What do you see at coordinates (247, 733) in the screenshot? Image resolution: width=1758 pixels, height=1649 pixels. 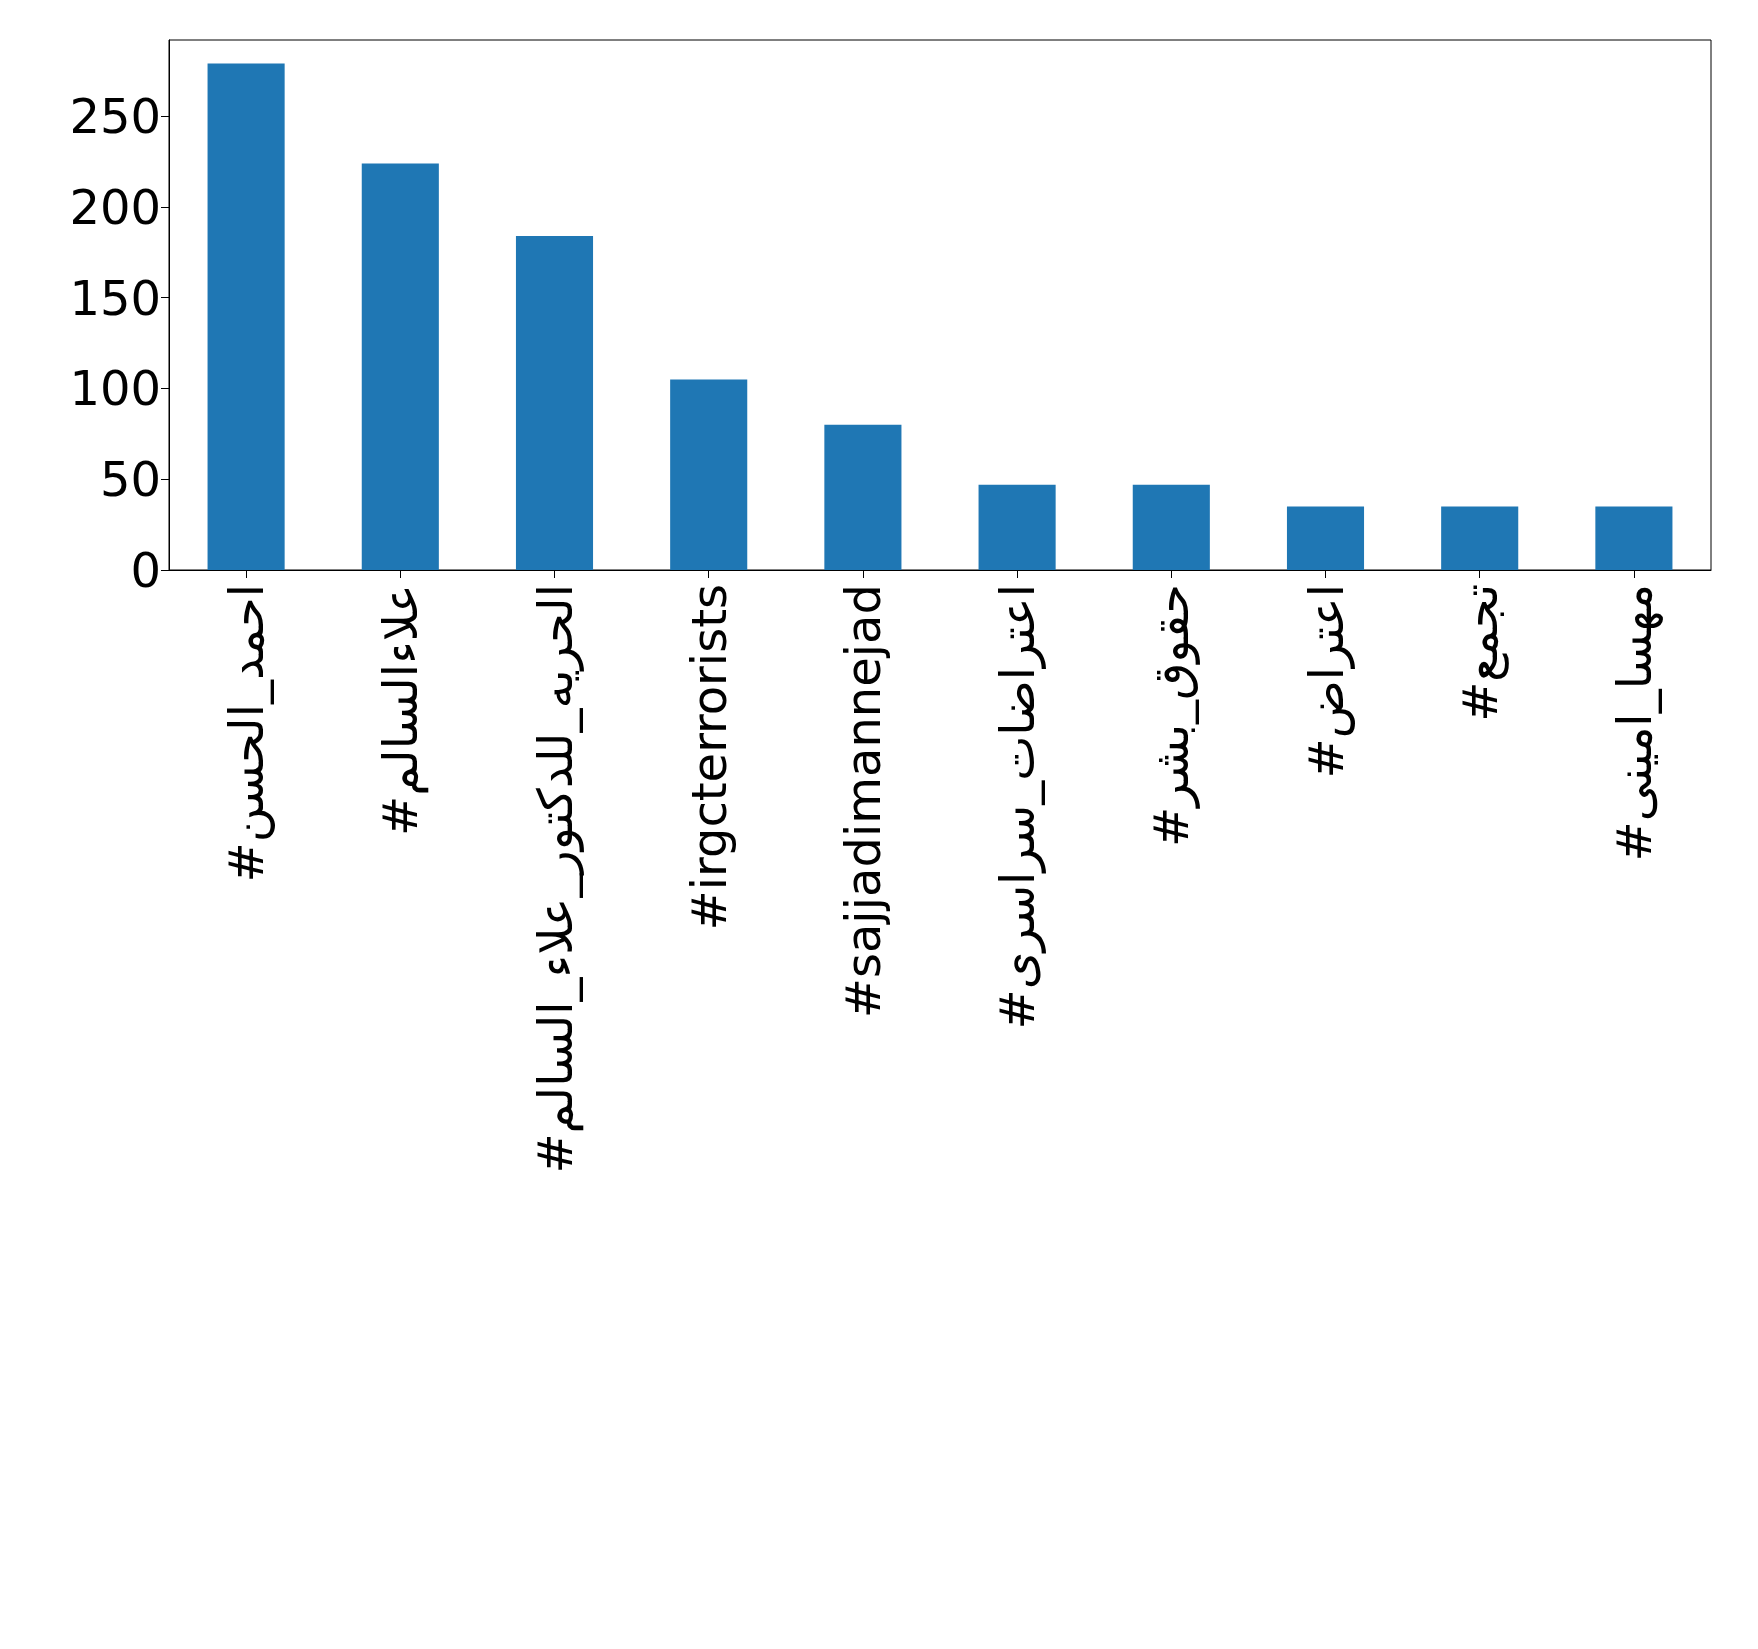 I see `x-tick-label: #احمد_الحسن` at bounding box center [247, 733].